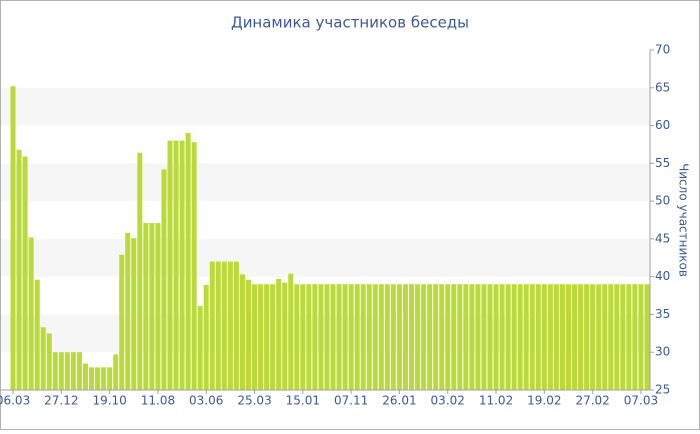 Image resolution: width=700 pixels, height=434 pixels. I want to click on x-tick-label: 03.02, so click(448, 401).